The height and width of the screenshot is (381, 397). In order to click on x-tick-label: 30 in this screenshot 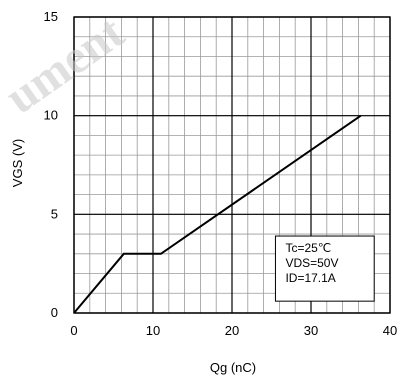, I will do `click(311, 330)`.